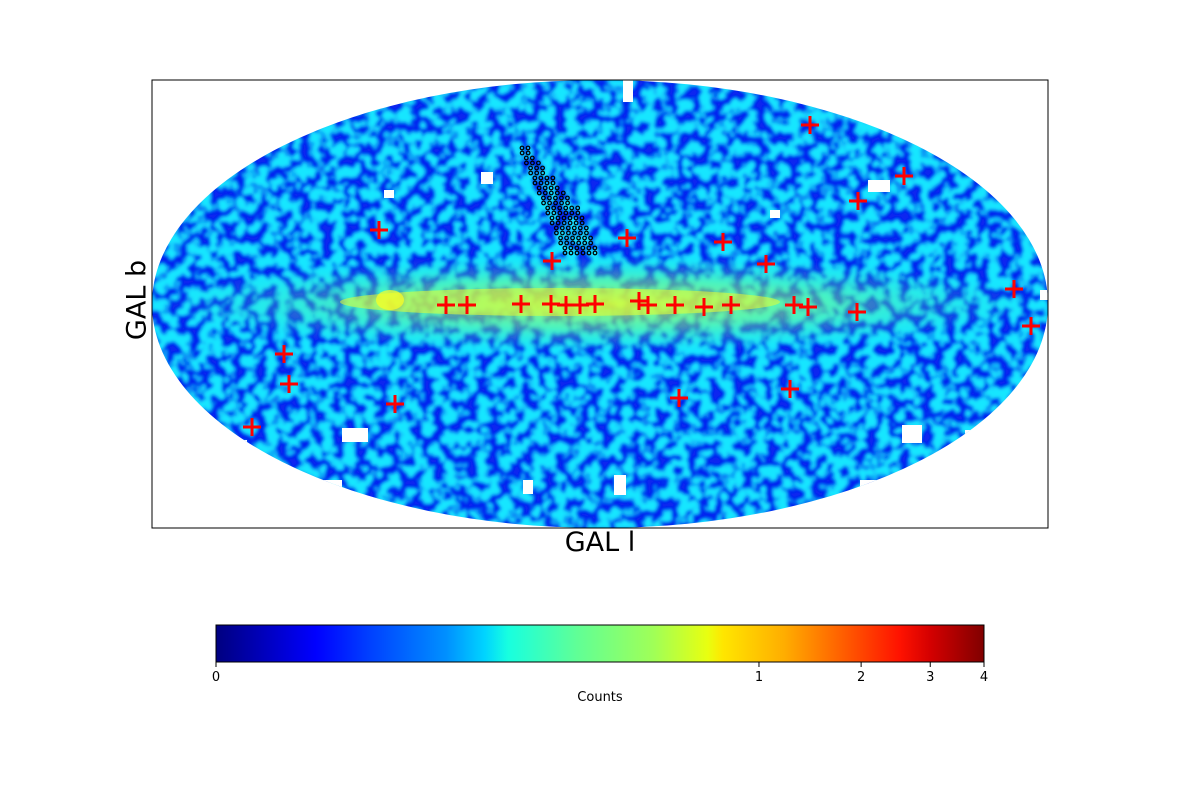  I want to click on colorbar-ticks, so click(600, 664).